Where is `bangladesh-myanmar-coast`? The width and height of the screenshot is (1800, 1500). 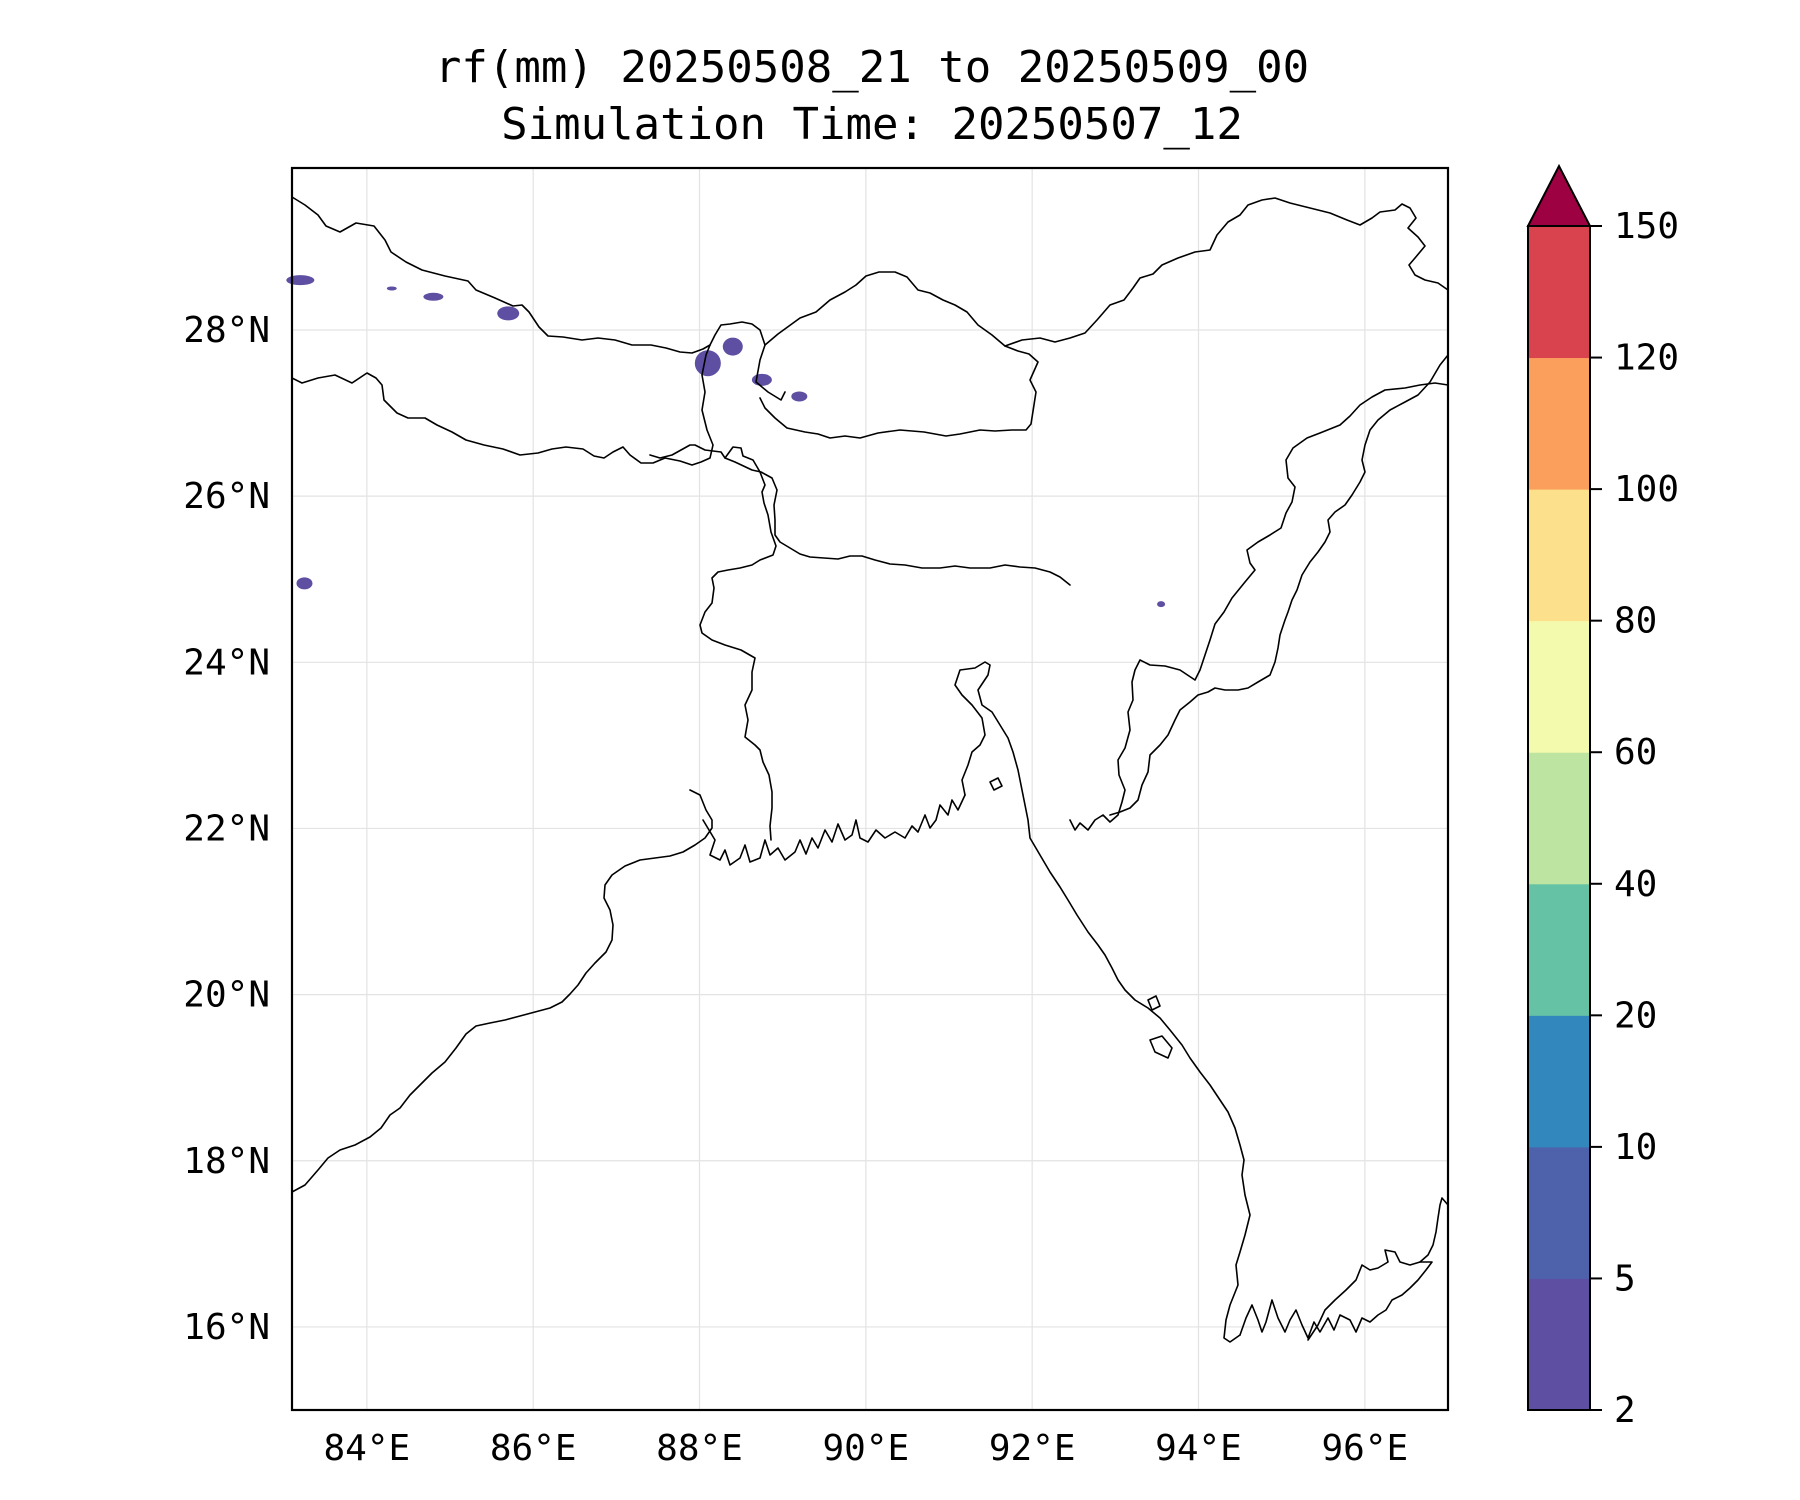 bangladesh-myanmar-coast is located at coordinates (1102, 1002).